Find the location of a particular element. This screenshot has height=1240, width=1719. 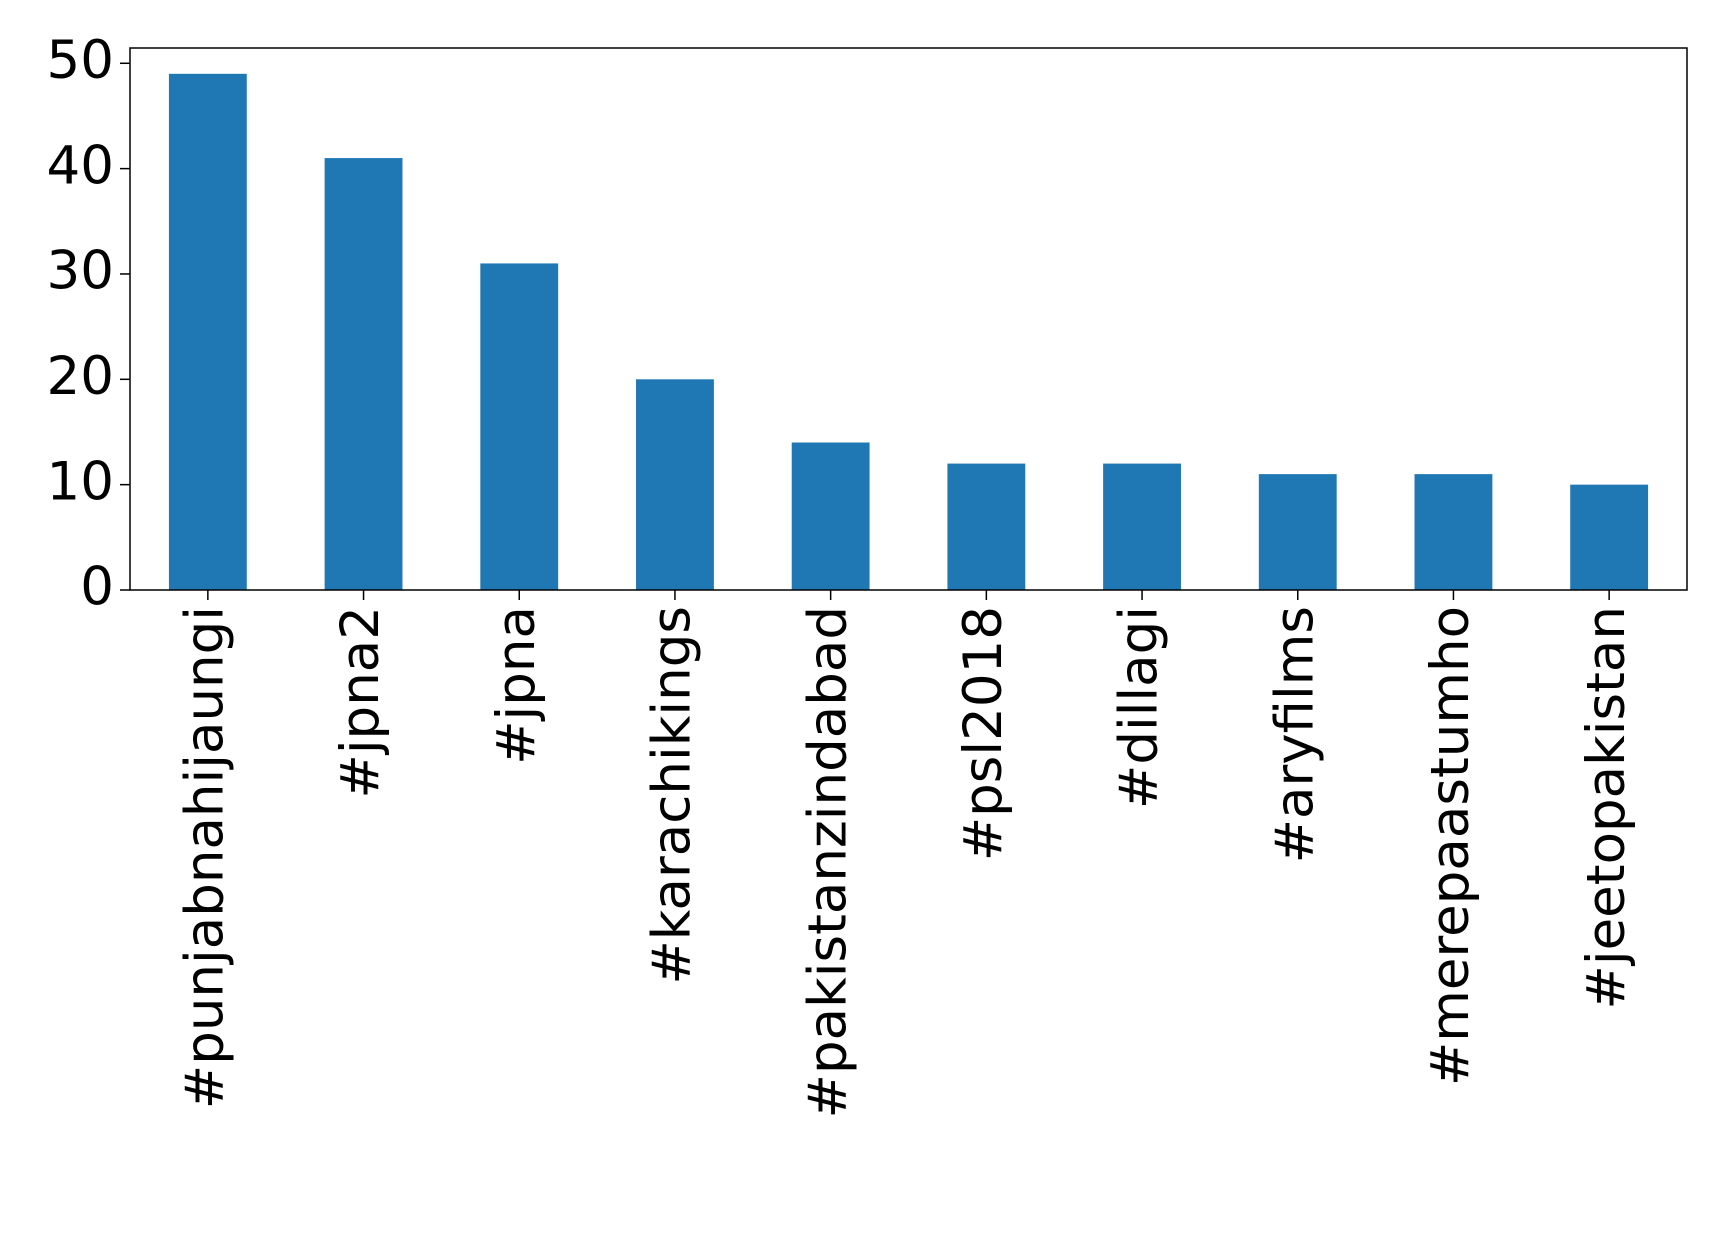

x-tick-label: #pakistanzindabad is located at coordinates (827, 862).